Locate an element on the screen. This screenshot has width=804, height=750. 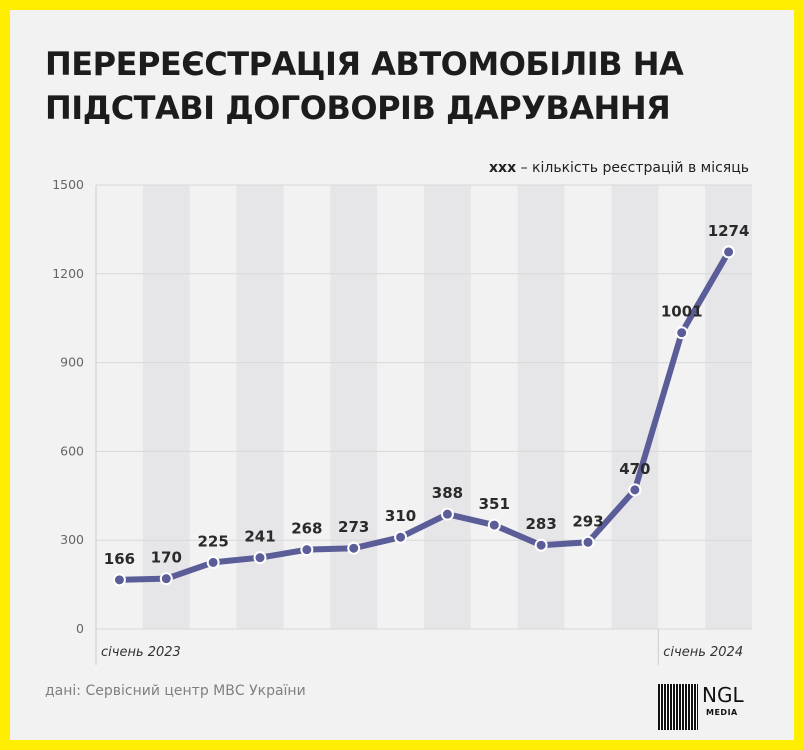
y-tick-label: 1500 is located at coordinates (68, 184).